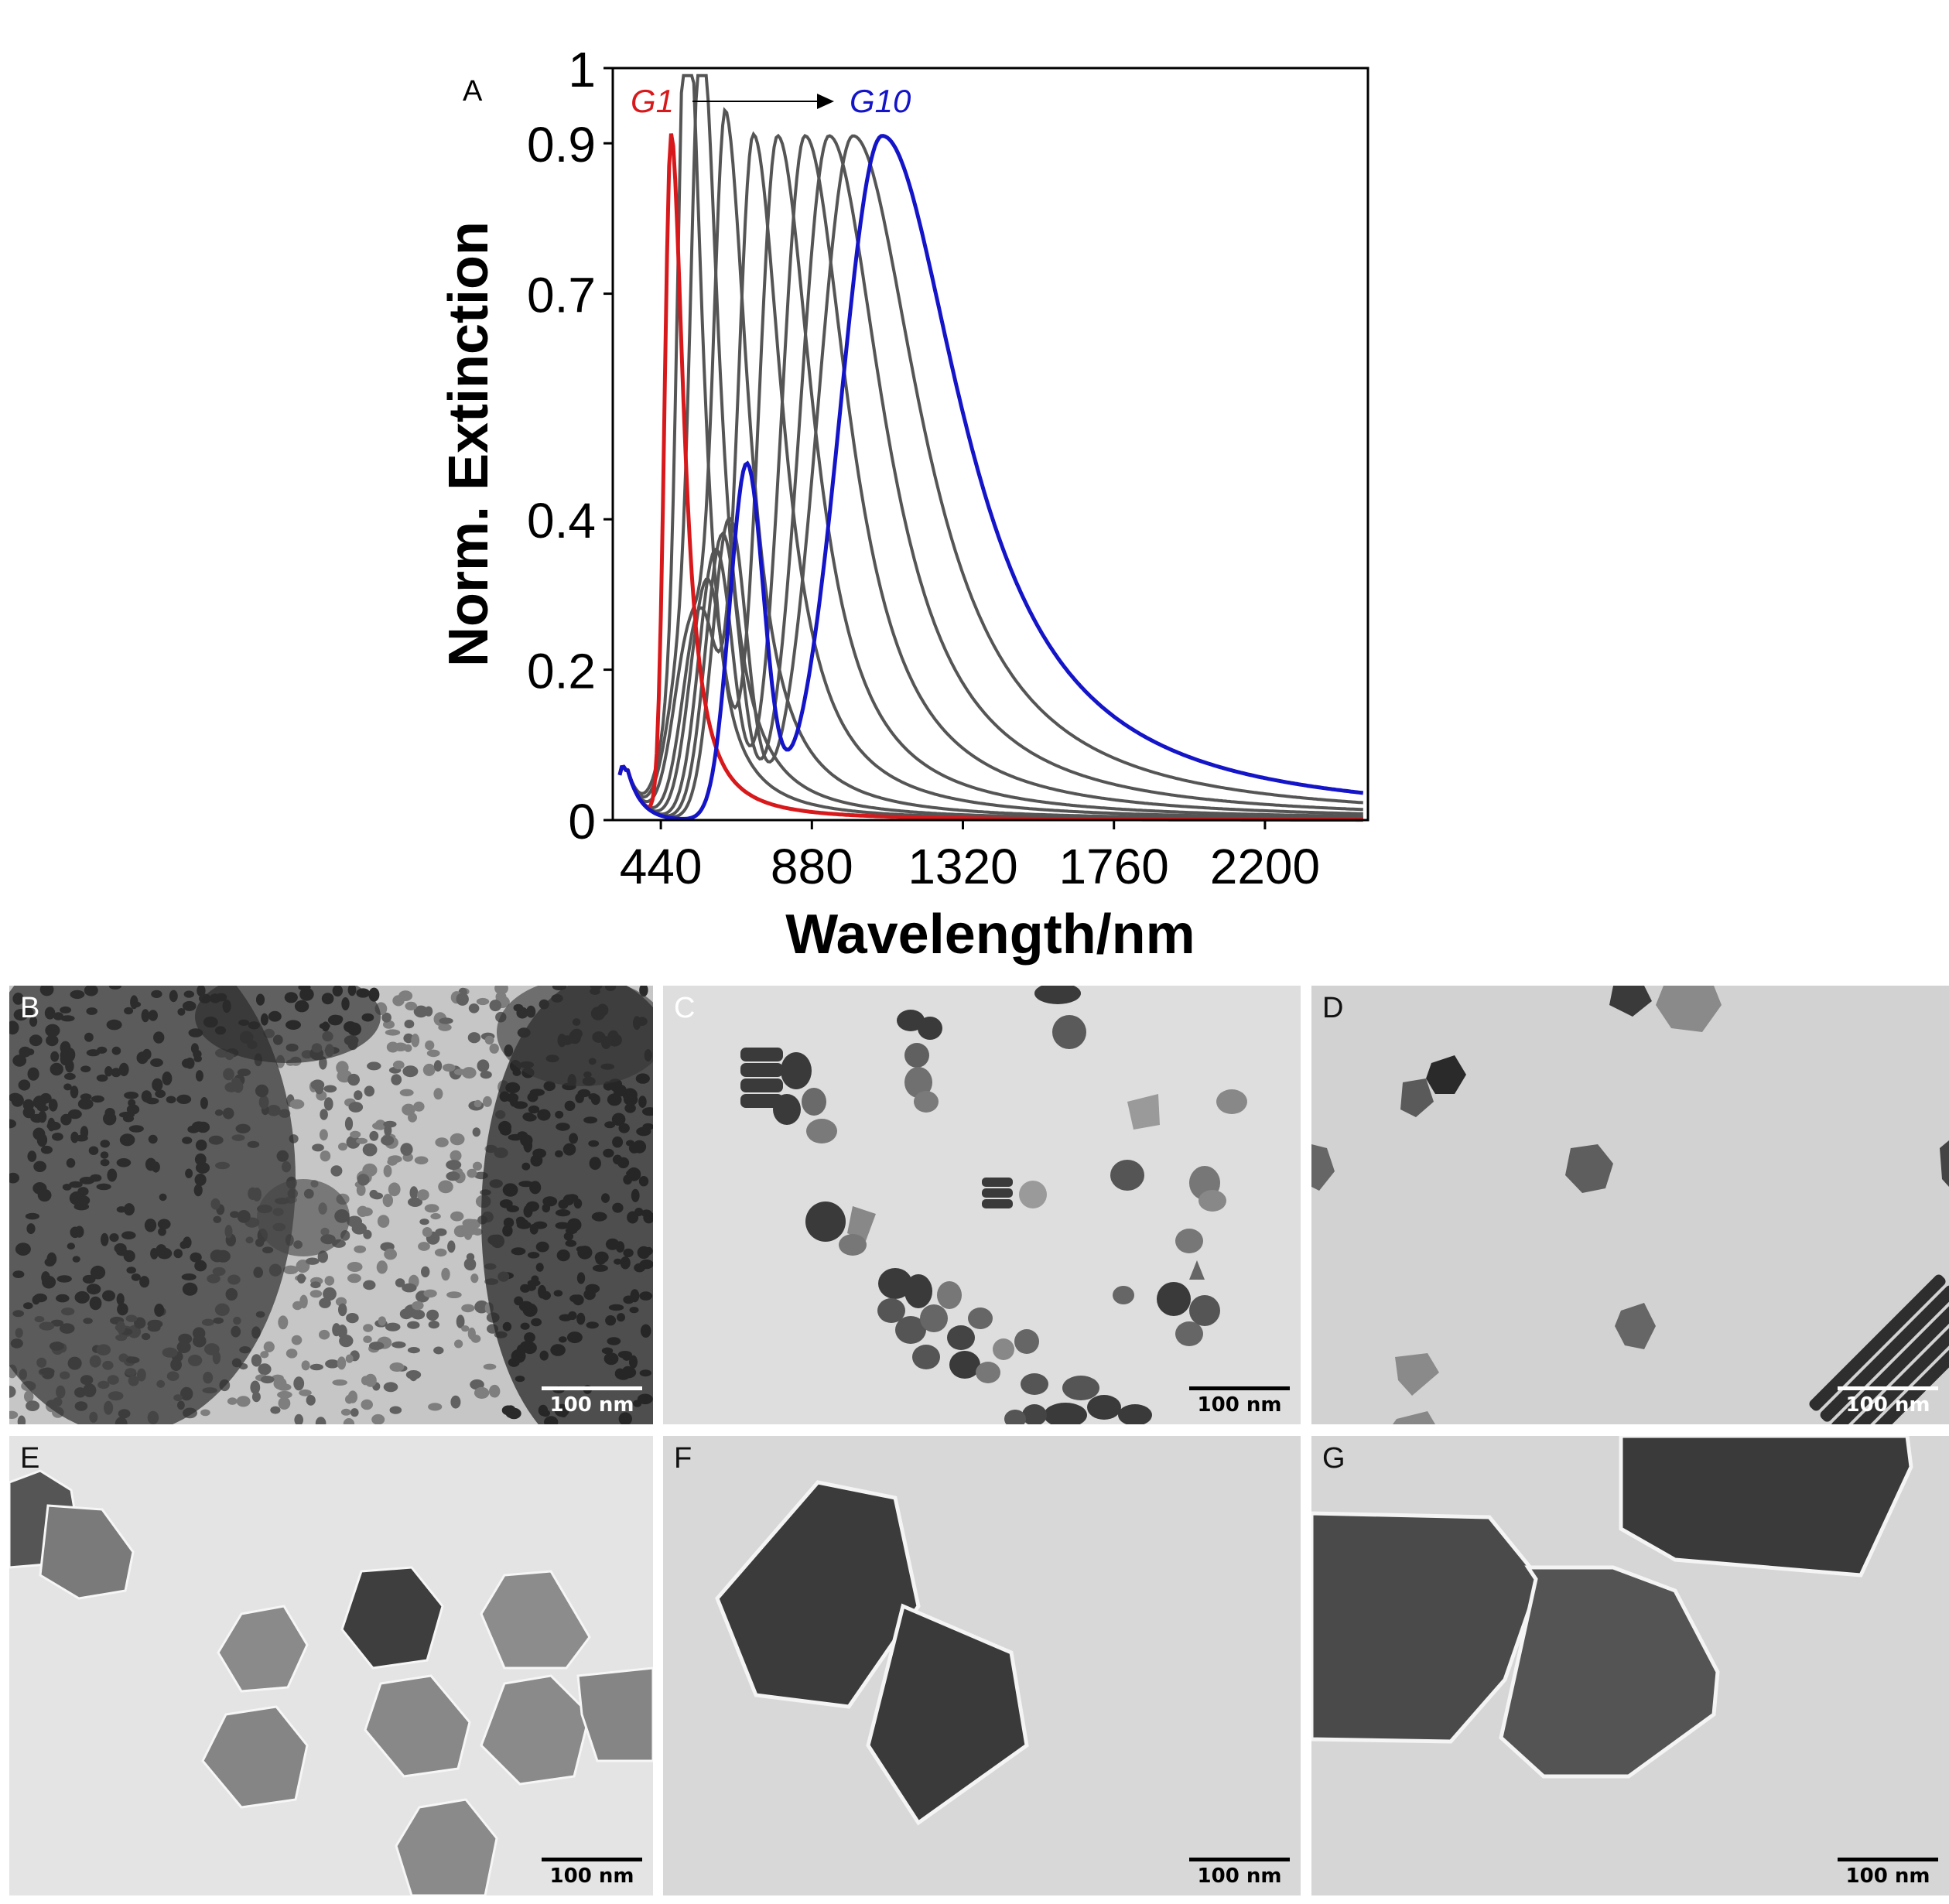  I want to click on scalebar-c: 100 nm, so click(1239, 1402).